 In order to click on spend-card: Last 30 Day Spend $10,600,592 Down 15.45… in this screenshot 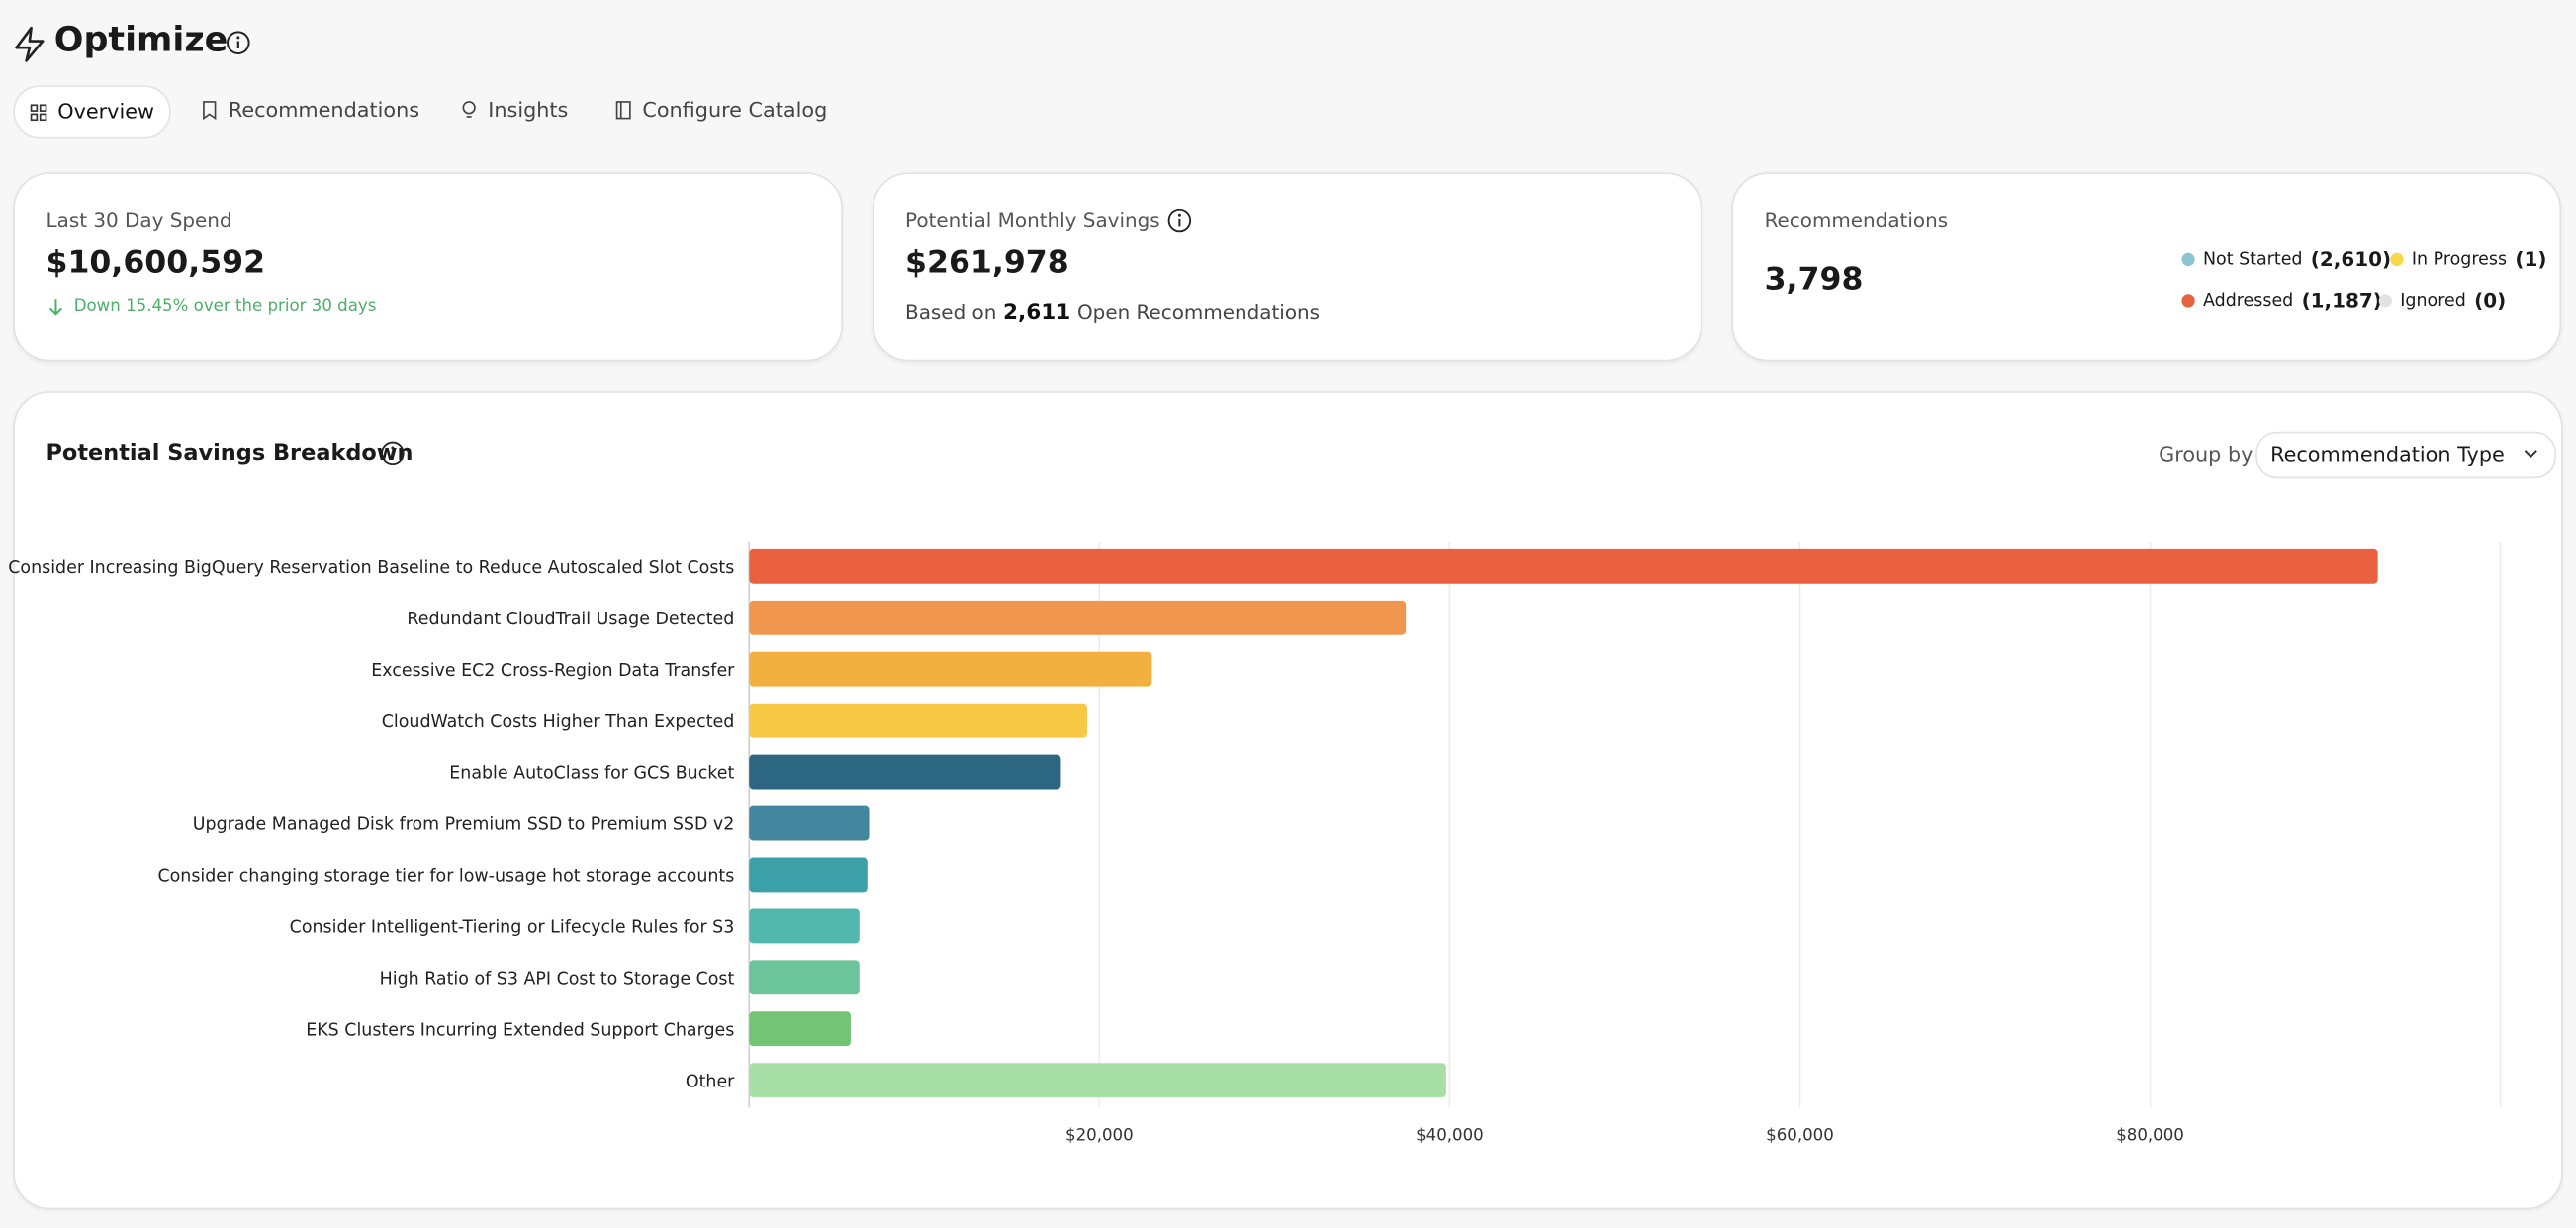, I will do `click(428, 267)`.